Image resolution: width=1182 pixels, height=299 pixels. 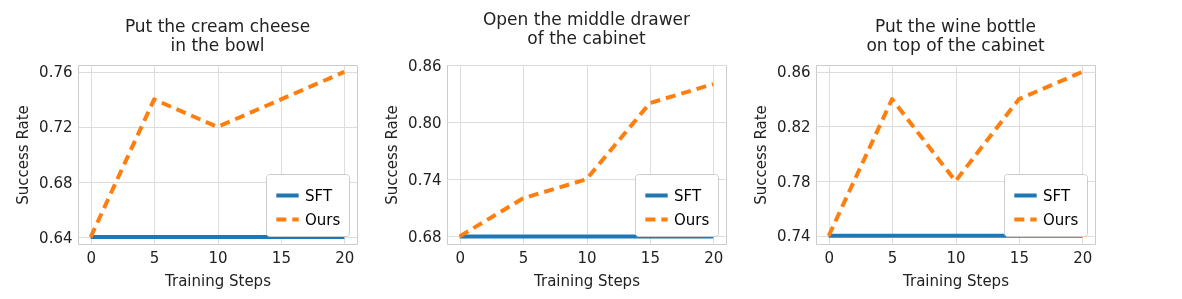 What do you see at coordinates (425, 122) in the screenshot?
I see `y-tick-label: 0.80` at bounding box center [425, 122].